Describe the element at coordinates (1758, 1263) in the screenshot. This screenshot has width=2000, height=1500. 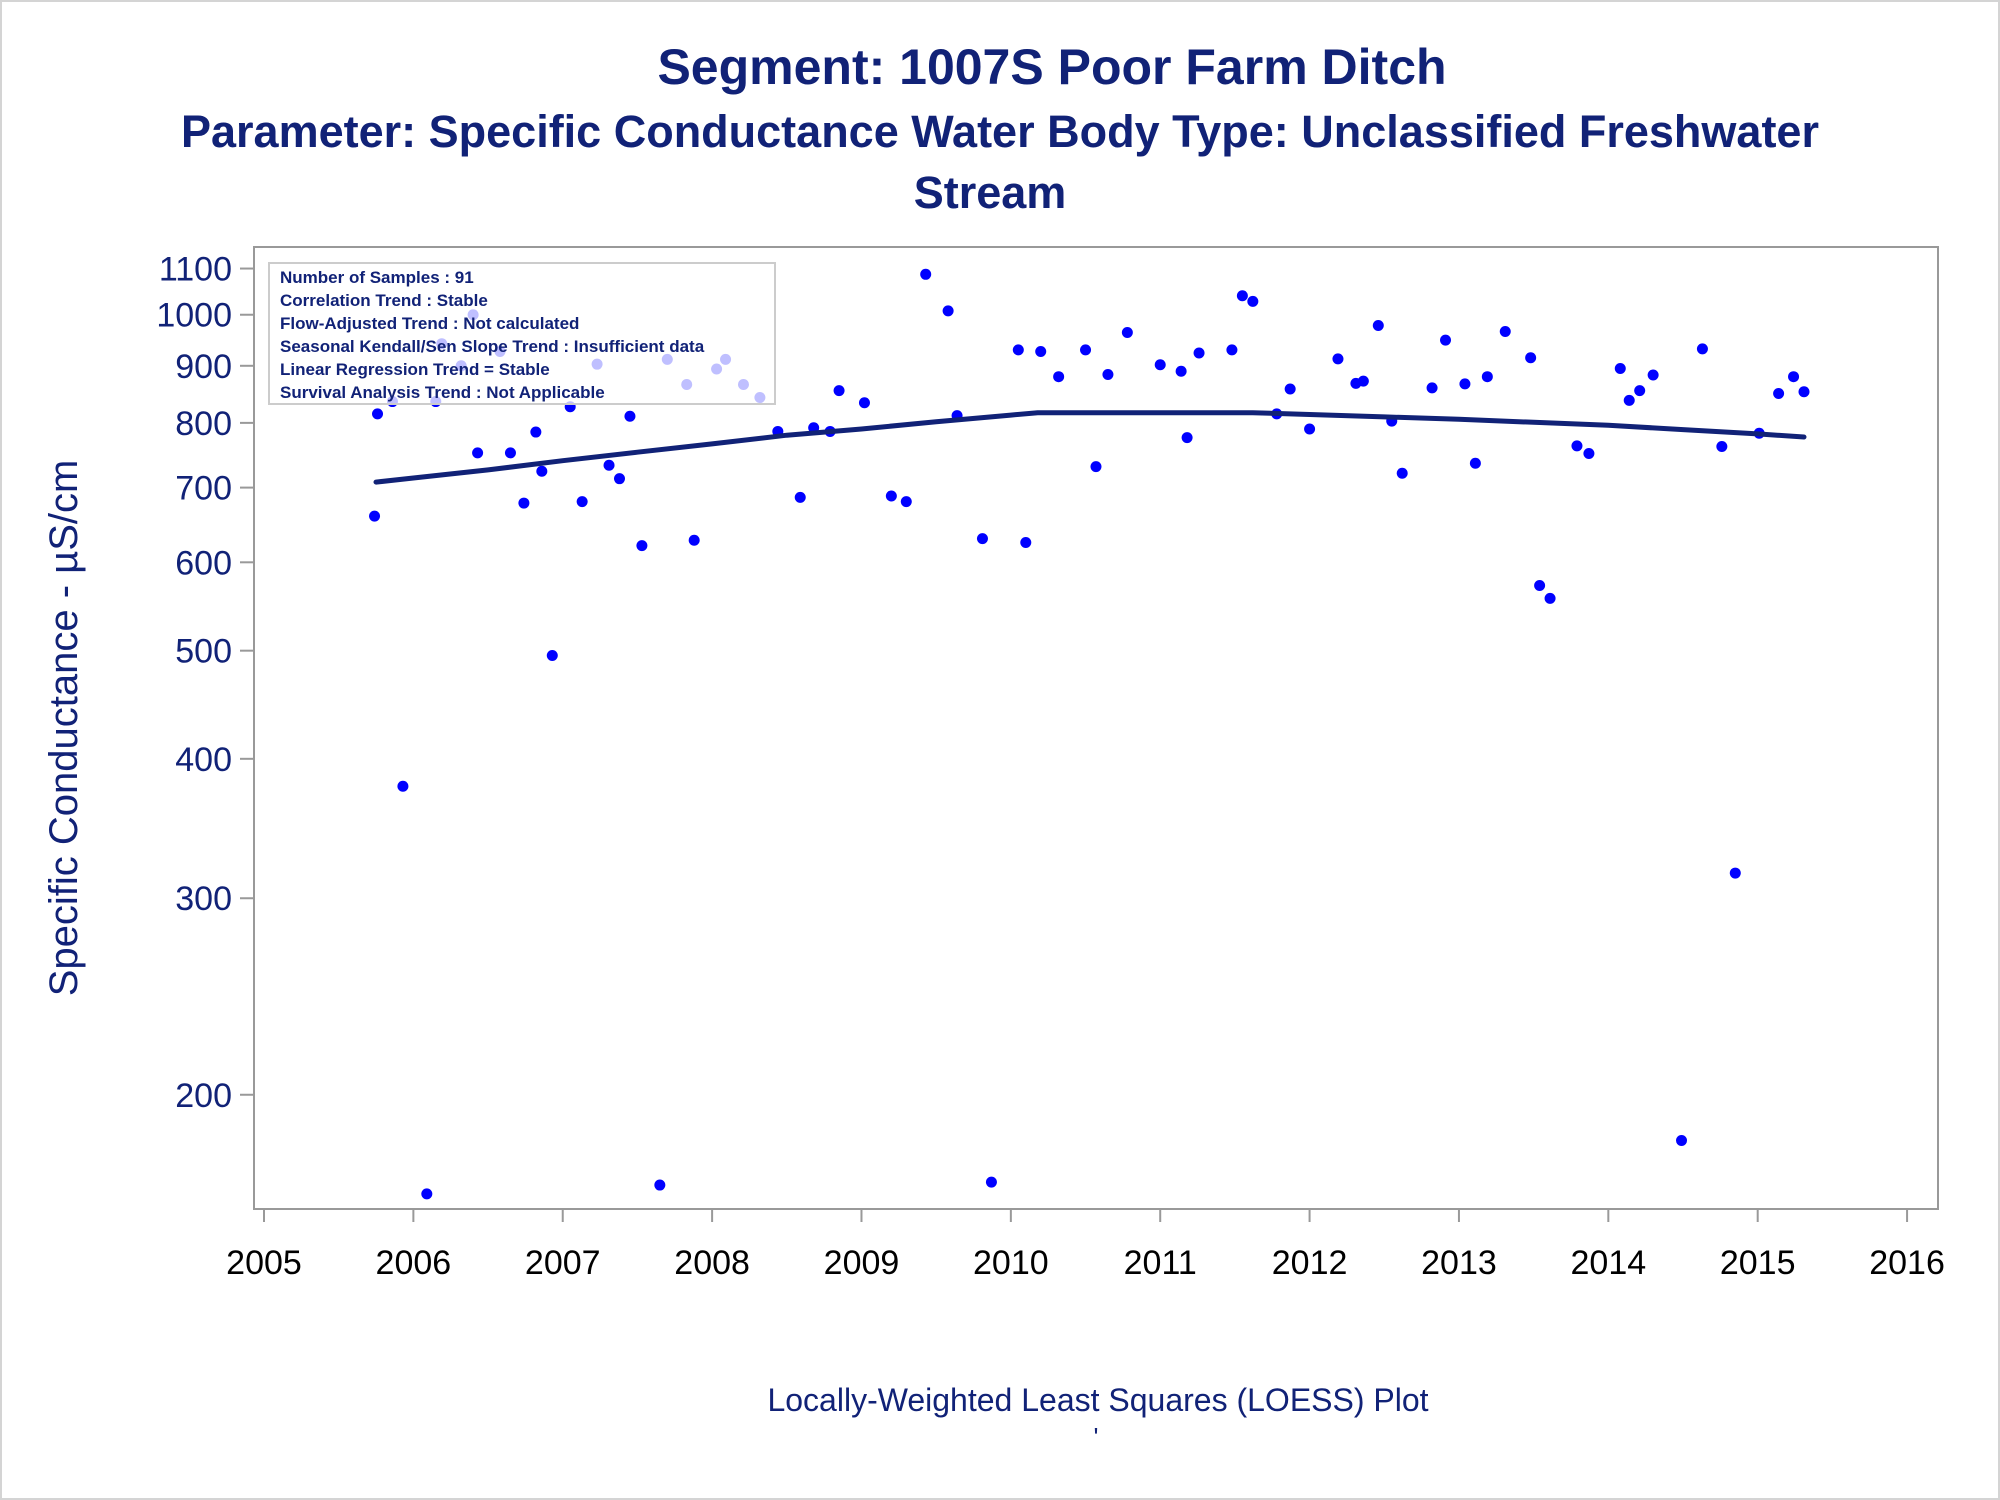
I see `x-tick-label: 2015` at that location.